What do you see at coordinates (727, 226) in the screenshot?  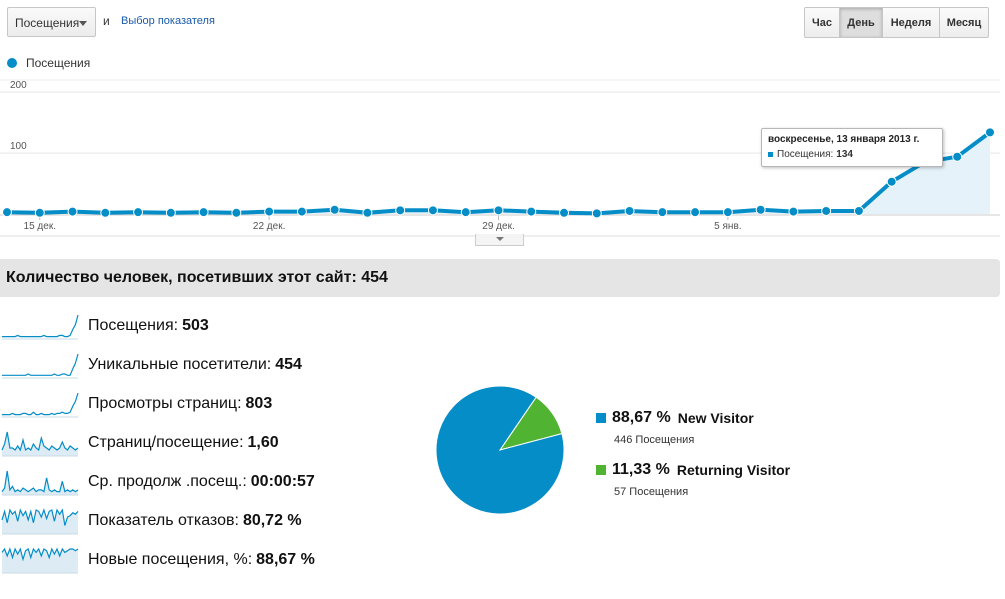 I see `x-tick-label: 5 янв.` at bounding box center [727, 226].